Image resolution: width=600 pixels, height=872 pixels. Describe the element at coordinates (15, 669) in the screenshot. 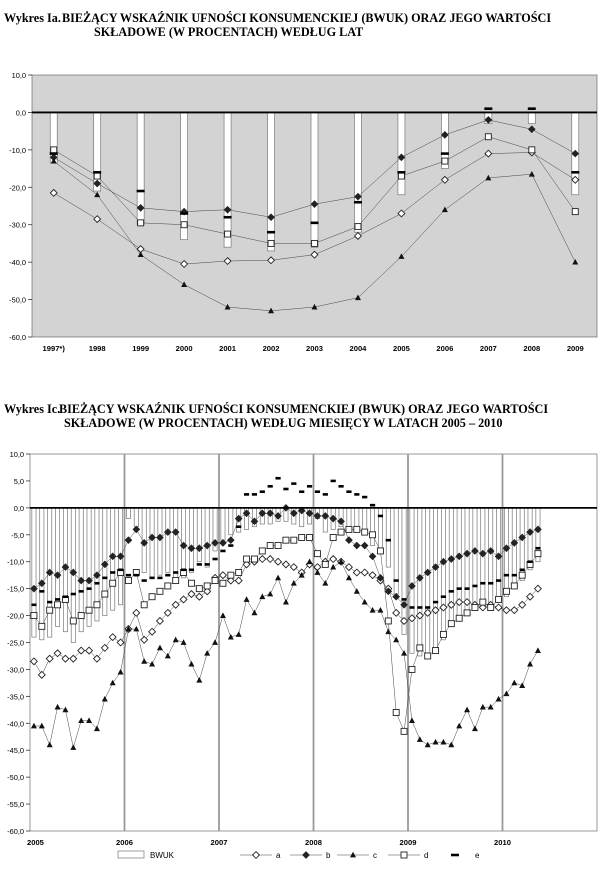

I see `y-tick-label: -30,0` at that location.